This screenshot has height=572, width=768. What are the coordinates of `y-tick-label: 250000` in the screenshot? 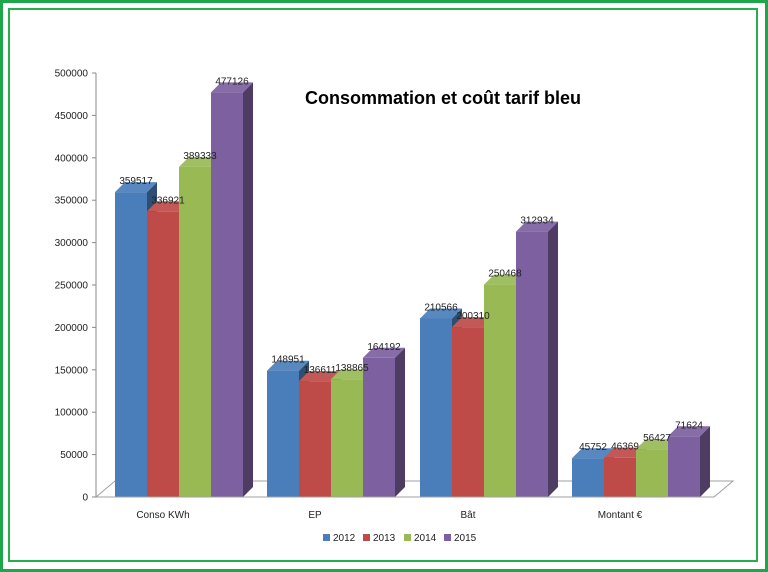 It's located at (72, 286).